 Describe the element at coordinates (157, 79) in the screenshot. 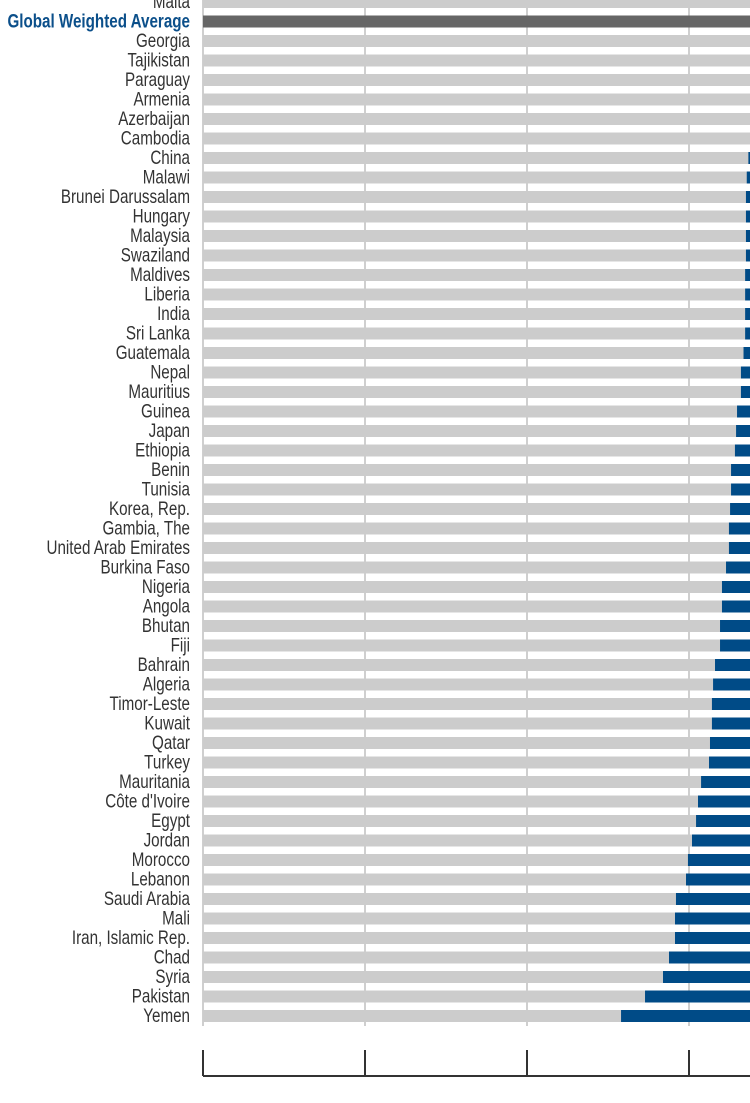

I see `category-label: Paraguay` at that location.